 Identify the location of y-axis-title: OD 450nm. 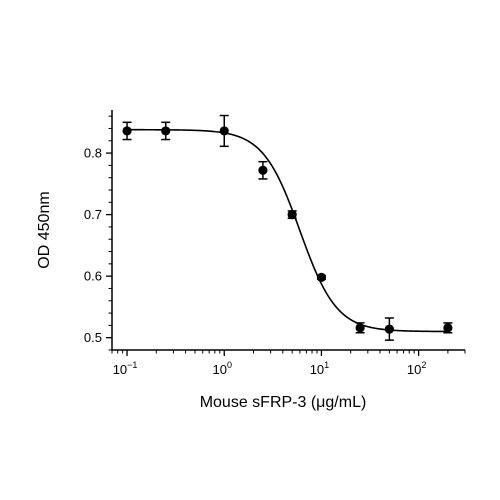
(44, 229).